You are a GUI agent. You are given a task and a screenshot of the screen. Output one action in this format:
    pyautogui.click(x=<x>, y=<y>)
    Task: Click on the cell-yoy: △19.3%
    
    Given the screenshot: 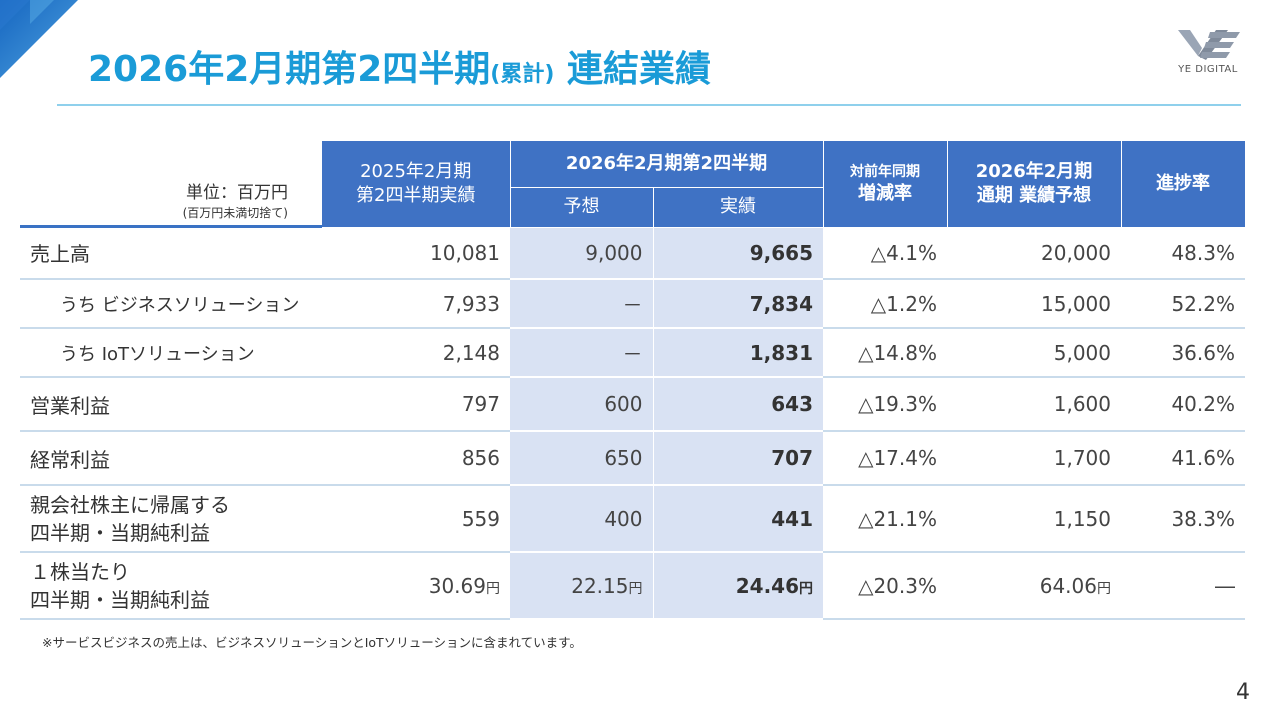 What is the action you would take?
    pyautogui.click(x=885, y=404)
    